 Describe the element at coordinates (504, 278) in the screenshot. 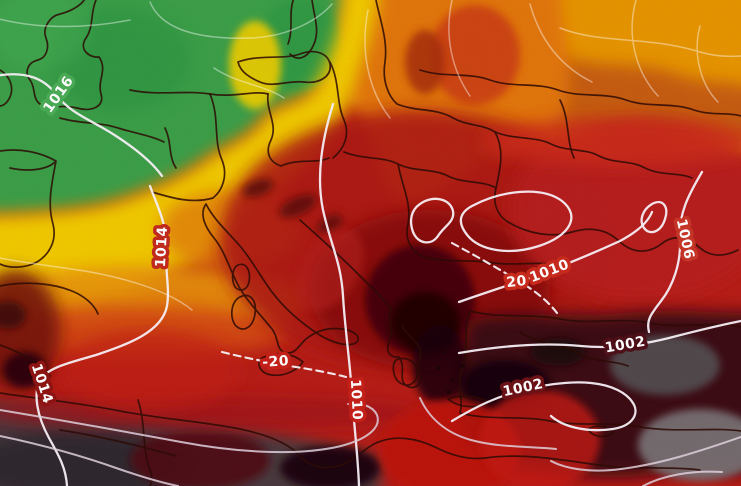

I see `isotherm-20-line-east` at that location.